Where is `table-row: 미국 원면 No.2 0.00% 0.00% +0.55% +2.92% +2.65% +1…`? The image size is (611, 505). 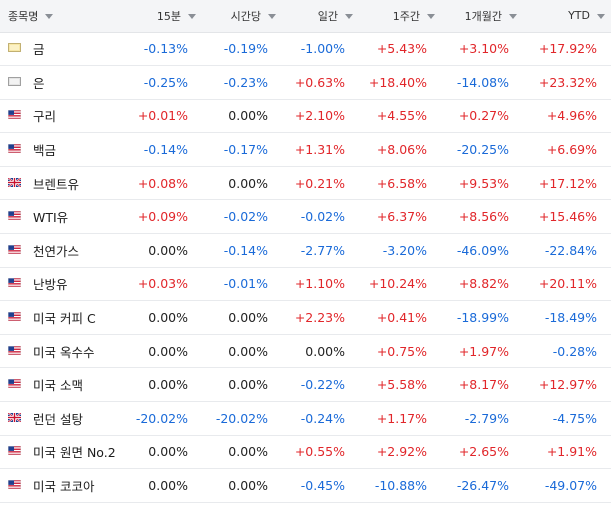
table-row: 미국 원면 No.2 0.00% 0.00% +0.55% +2.92% +2.65% +1… is located at coordinates (305, 452).